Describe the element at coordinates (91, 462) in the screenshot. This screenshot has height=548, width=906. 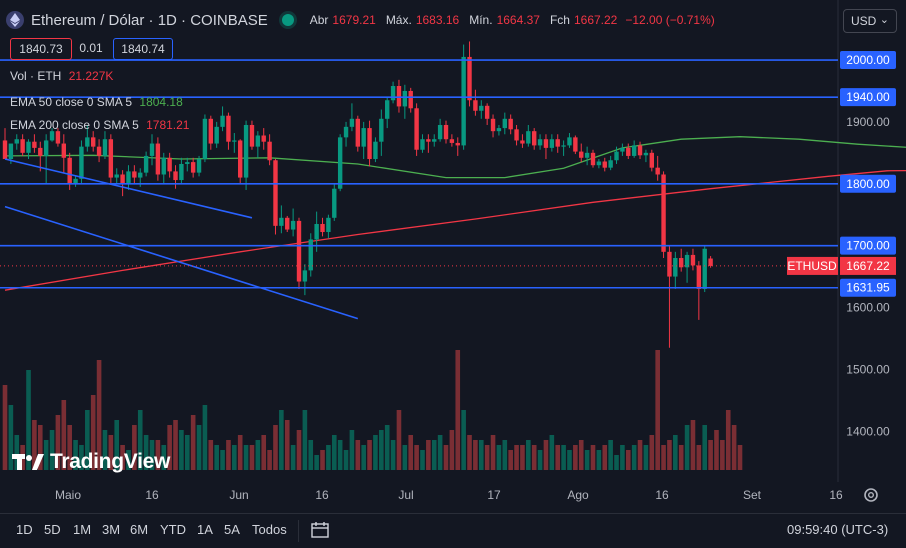
I see `tradingview-logo: TradingView` at that location.